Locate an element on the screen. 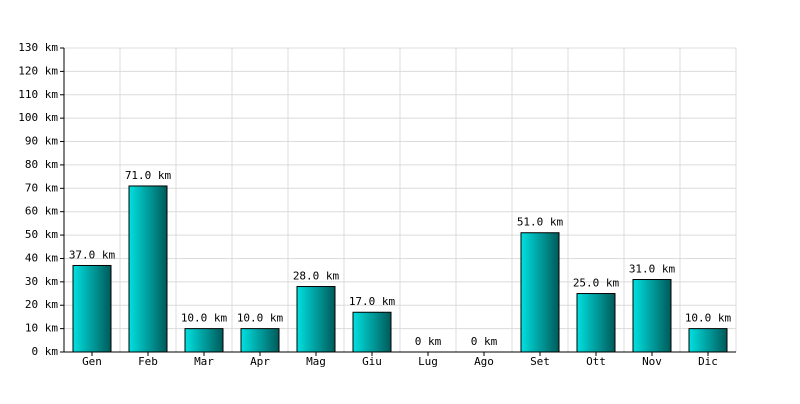  y-tick-label: 110 km is located at coordinates (38, 94).